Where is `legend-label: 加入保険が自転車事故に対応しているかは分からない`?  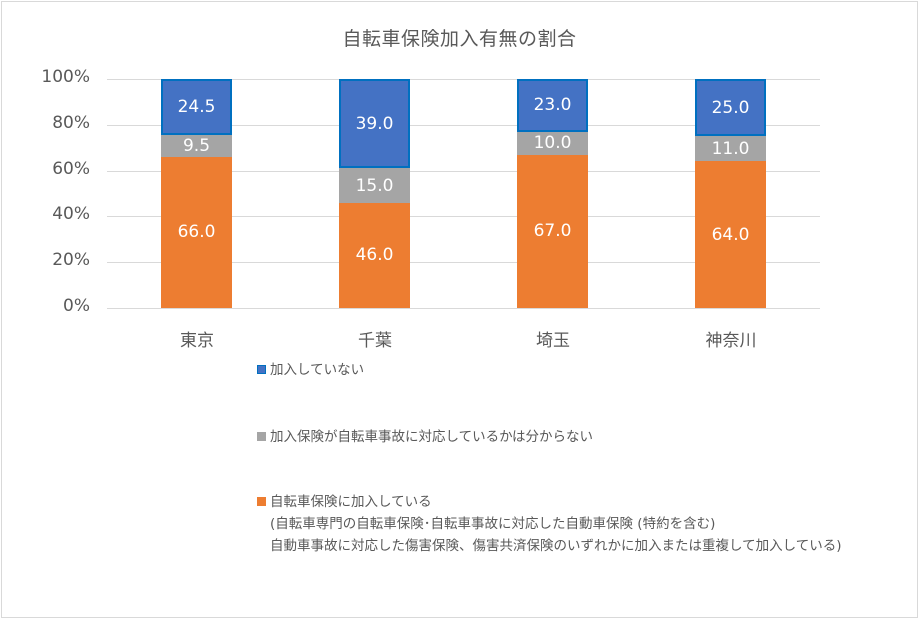 legend-label: 加入保険が自転車事故に対応しているかは分からない is located at coordinates (432, 437).